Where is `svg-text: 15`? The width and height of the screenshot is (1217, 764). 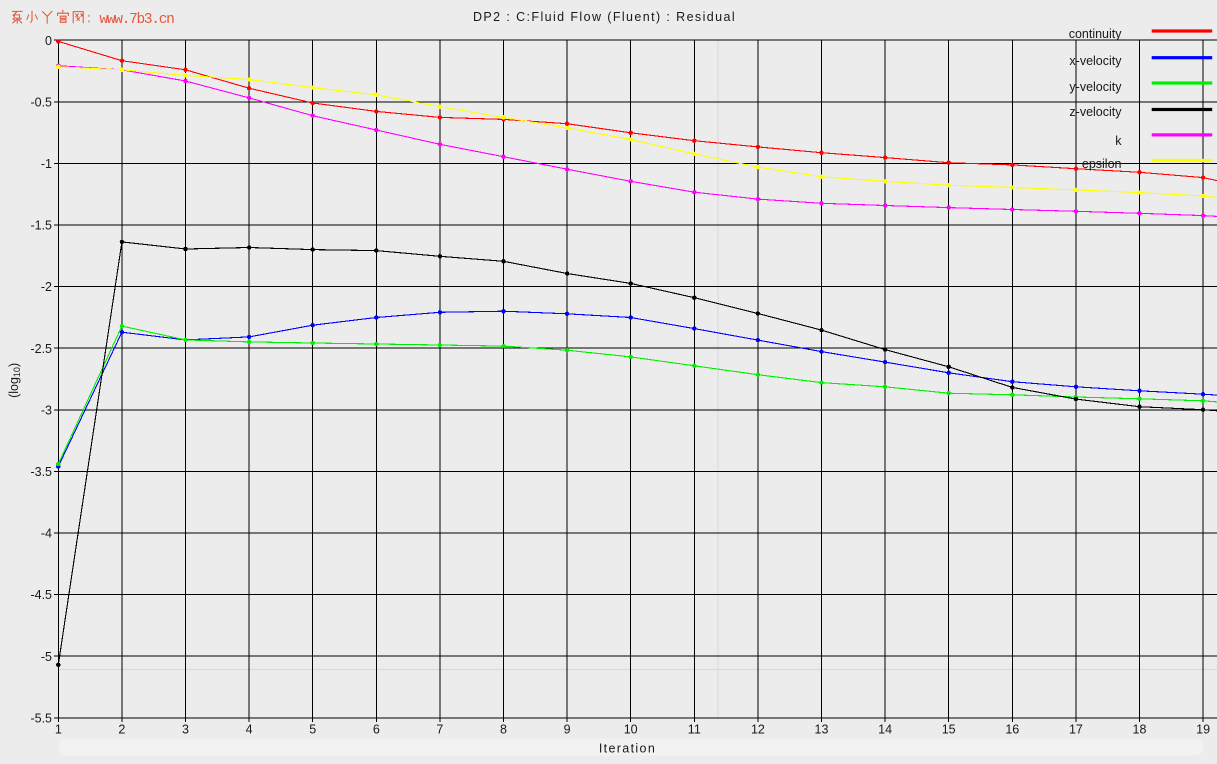
svg-text: 15 is located at coordinates (949, 729).